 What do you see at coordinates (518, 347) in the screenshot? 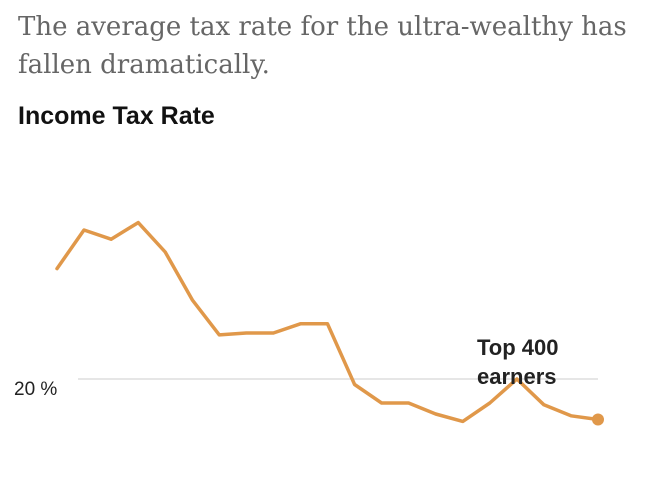
I see `annotation-top-400: Top 400` at bounding box center [518, 347].